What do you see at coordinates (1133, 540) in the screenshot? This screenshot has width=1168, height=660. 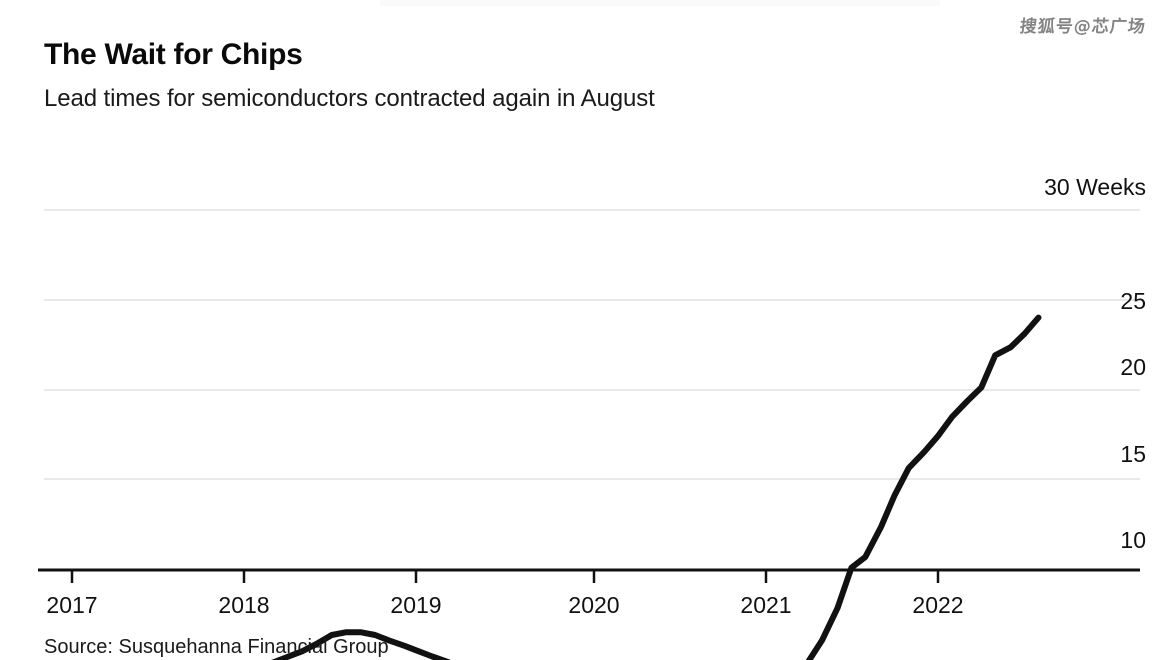 I see `y-axis-label-10: 10` at bounding box center [1133, 540].